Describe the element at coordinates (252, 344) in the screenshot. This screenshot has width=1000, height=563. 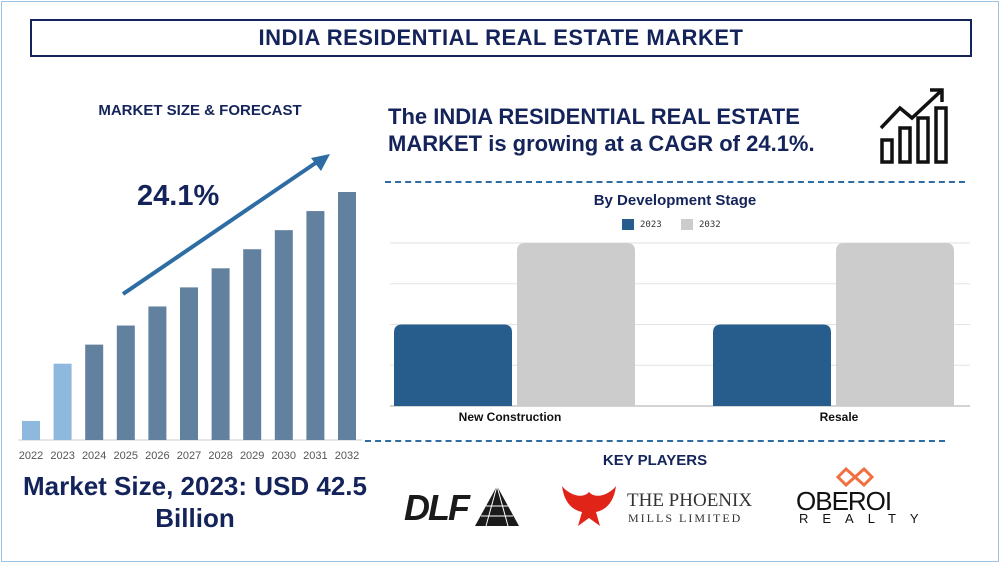
I see `bar-2029` at that location.